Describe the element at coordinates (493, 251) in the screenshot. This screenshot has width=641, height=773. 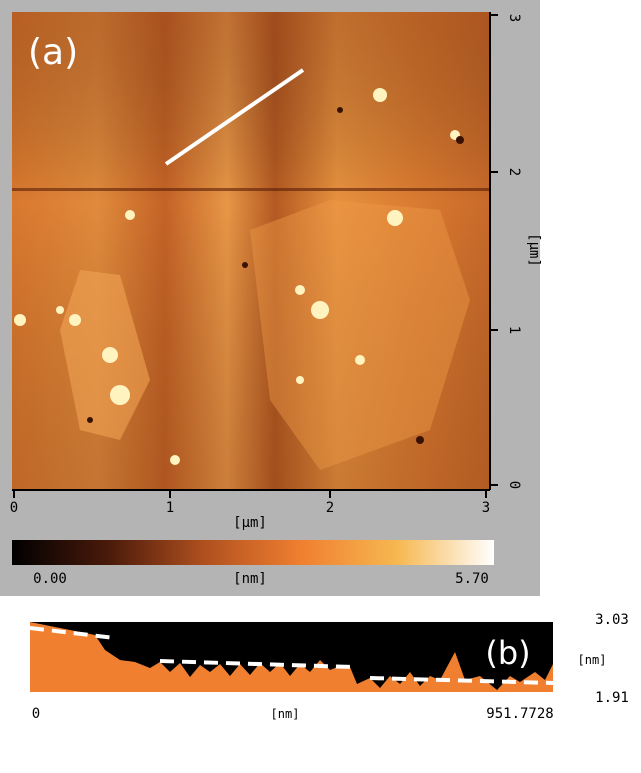
I see `y-axis` at that location.